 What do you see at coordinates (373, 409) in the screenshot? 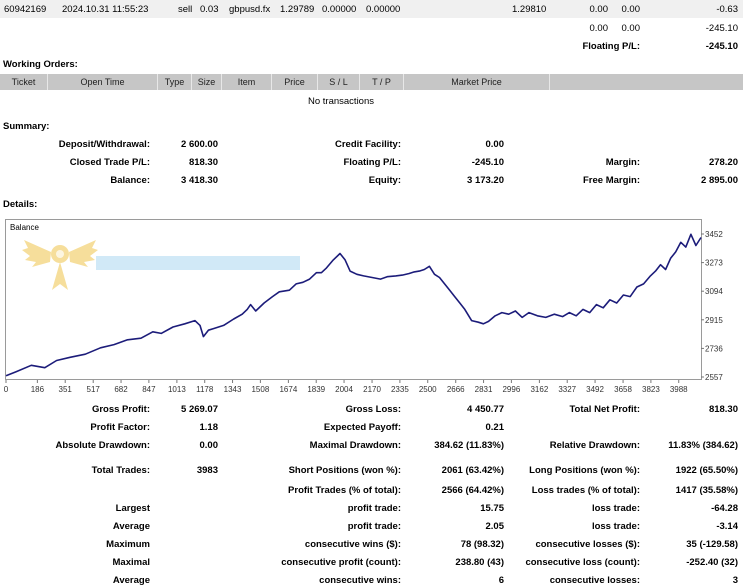
I see `gross-loss-label: Gross Loss:` at bounding box center [373, 409].